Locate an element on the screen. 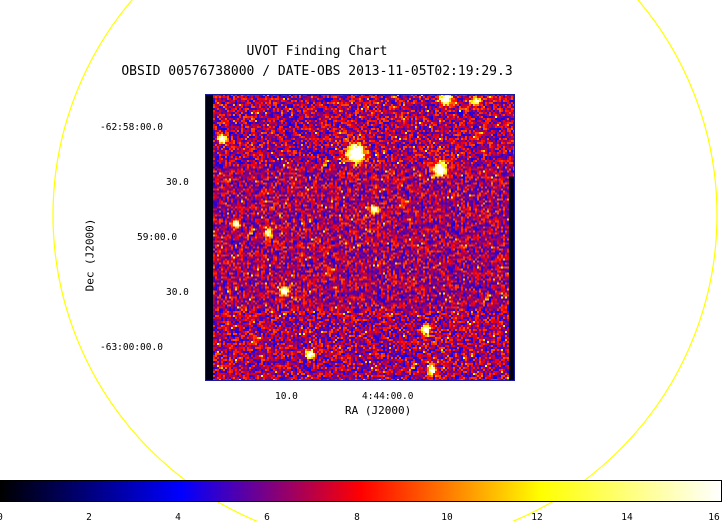 This screenshot has width=722, height=523. colorbar-tick-label: 4 is located at coordinates (178, 517).